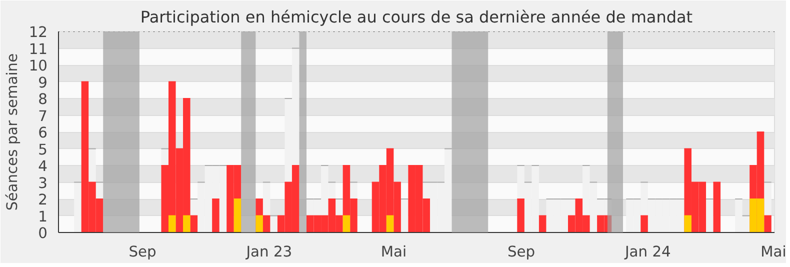 Image resolution: width=790 pixels, height=267 pixels. Describe the element at coordinates (43, 166) in the screenshot. I see `y-tick-label: 4` at that location.